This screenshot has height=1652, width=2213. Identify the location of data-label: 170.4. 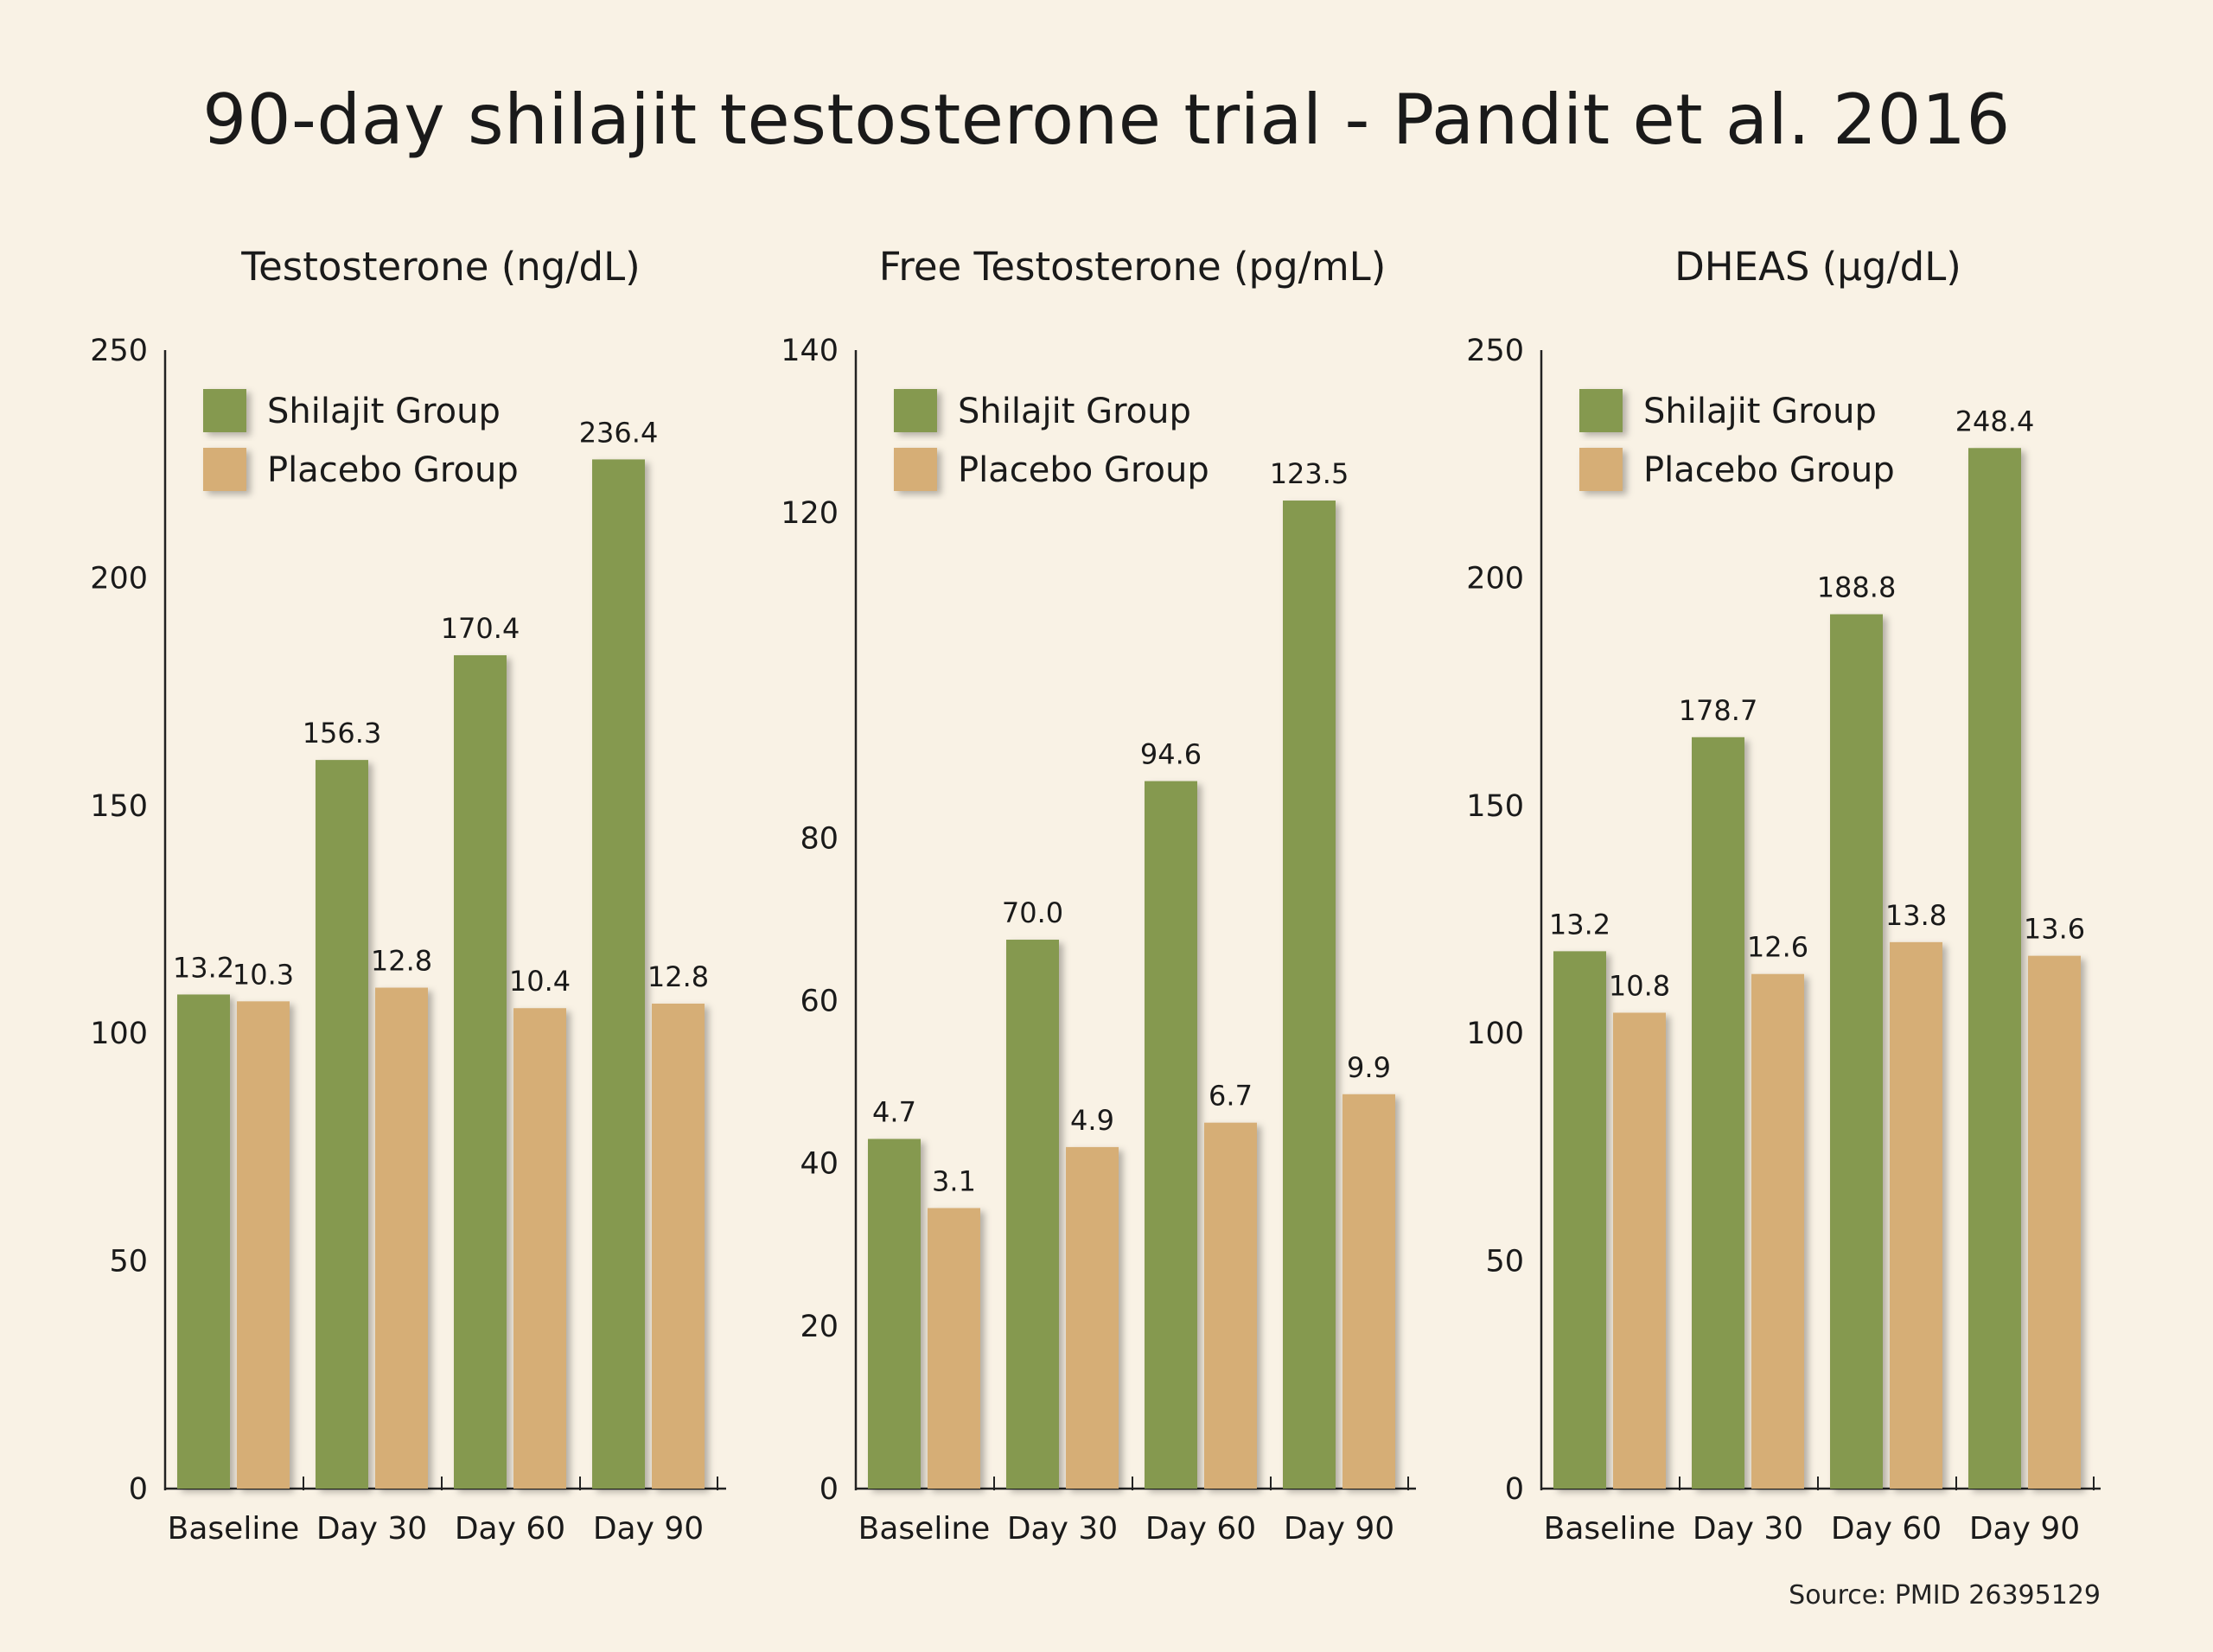
(481, 628).